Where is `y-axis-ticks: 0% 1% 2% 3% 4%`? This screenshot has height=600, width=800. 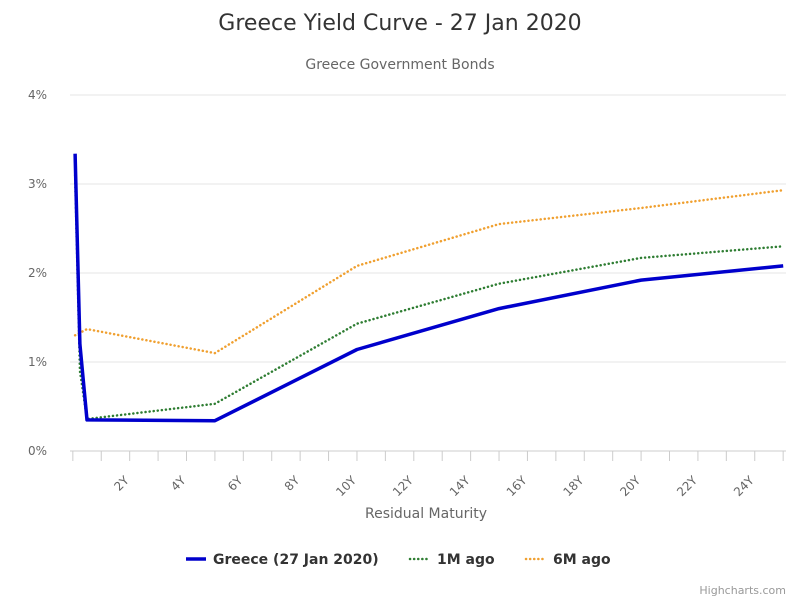
y-axis-ticks: 0% 1% 2% 3% 4% is located at coordinates (37, 273).